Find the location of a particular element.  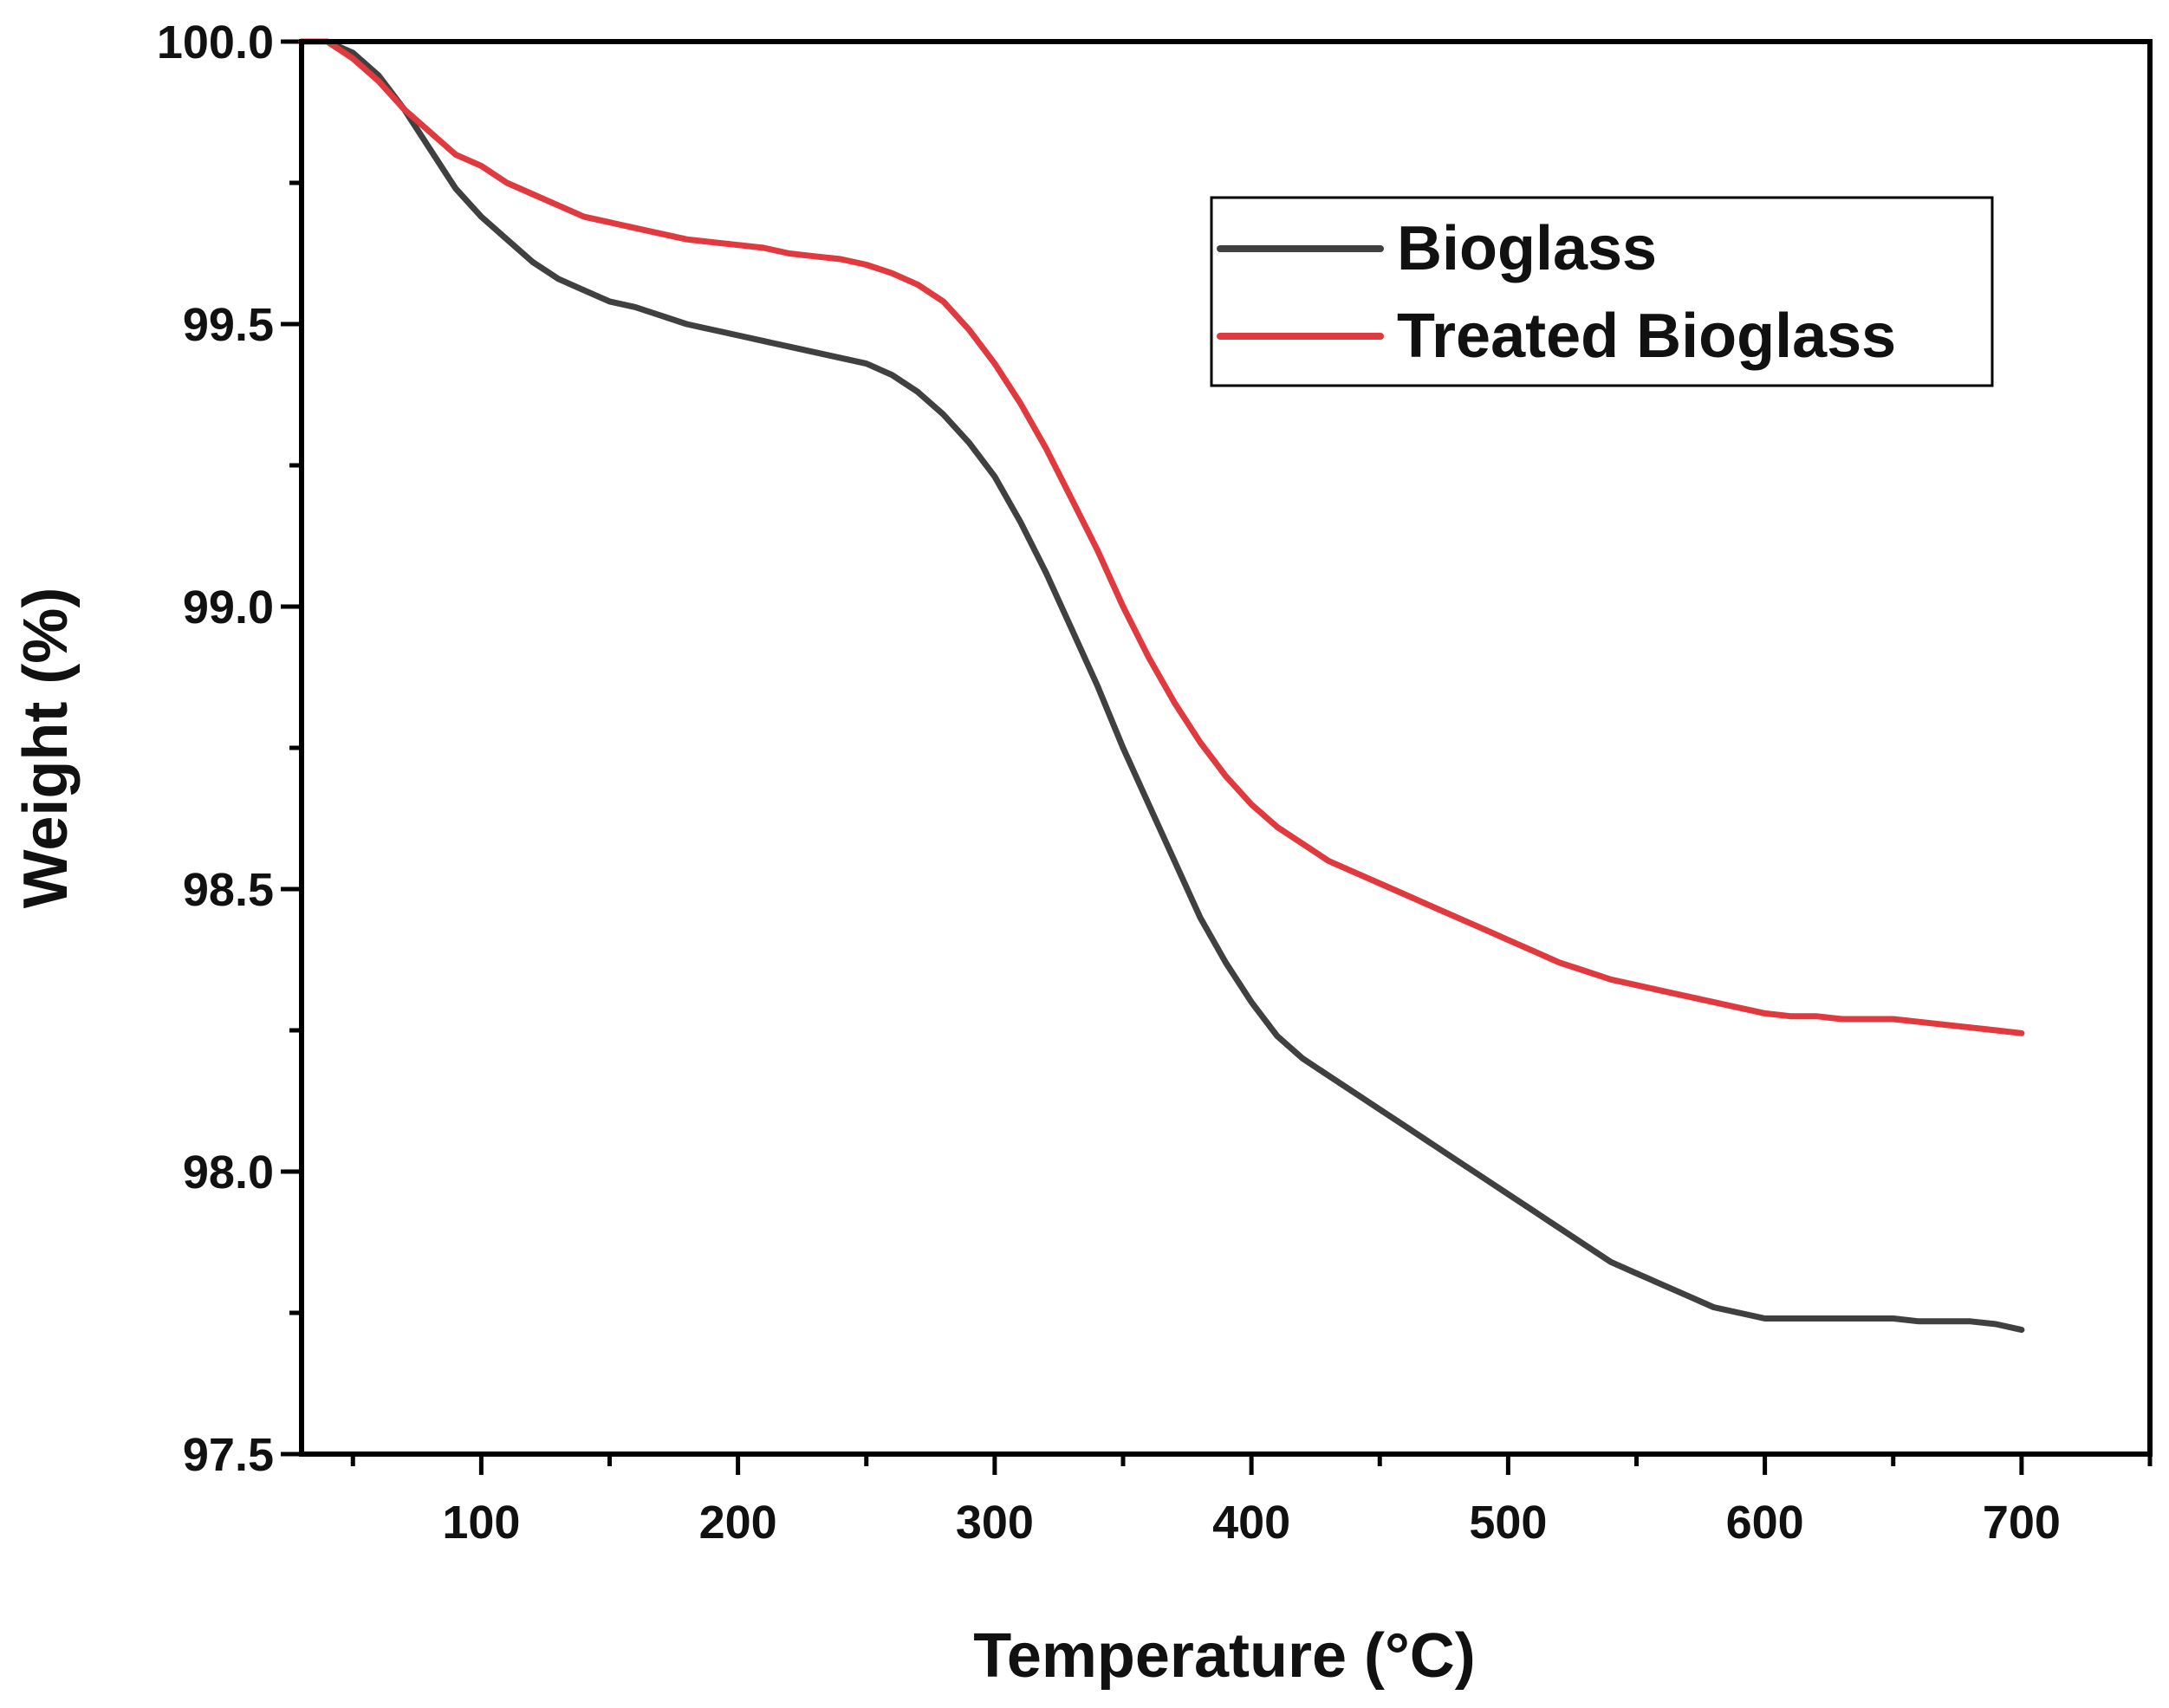

y-tick-label-98.0: 98.0 is located at coordinates (228, 1172).